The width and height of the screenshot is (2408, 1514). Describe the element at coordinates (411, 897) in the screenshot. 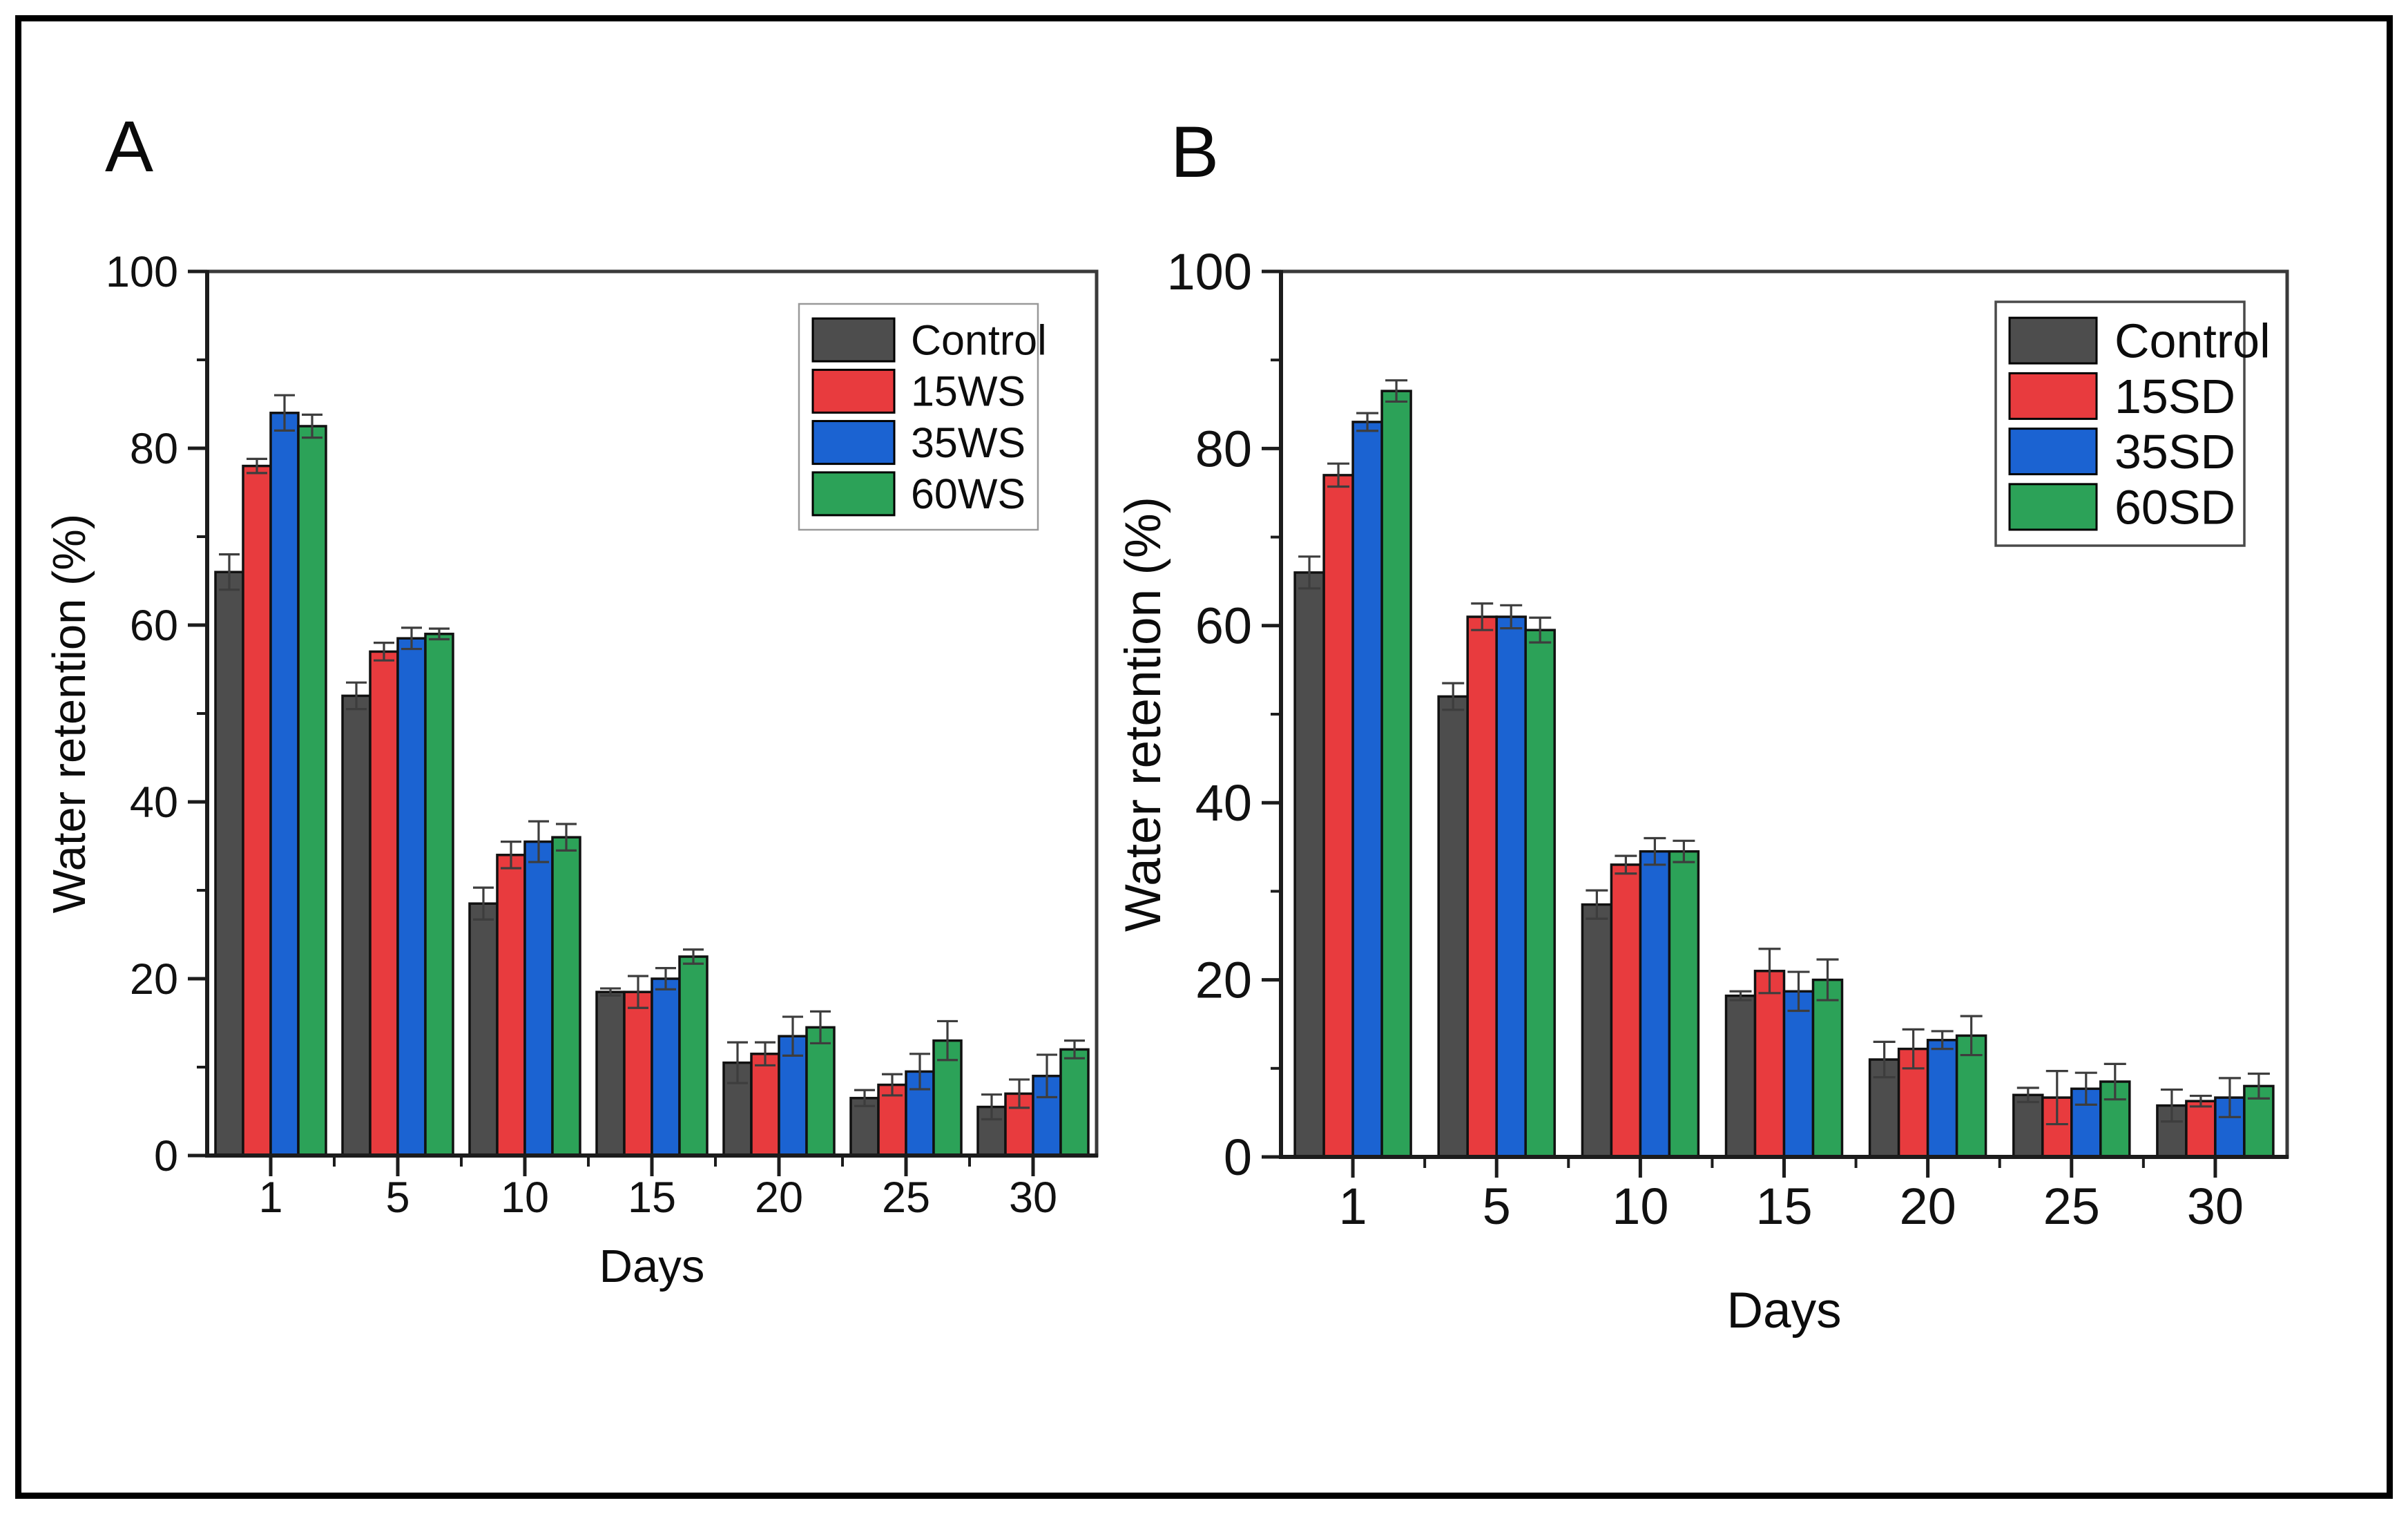

I see `bar-35ws-day5` at that location.